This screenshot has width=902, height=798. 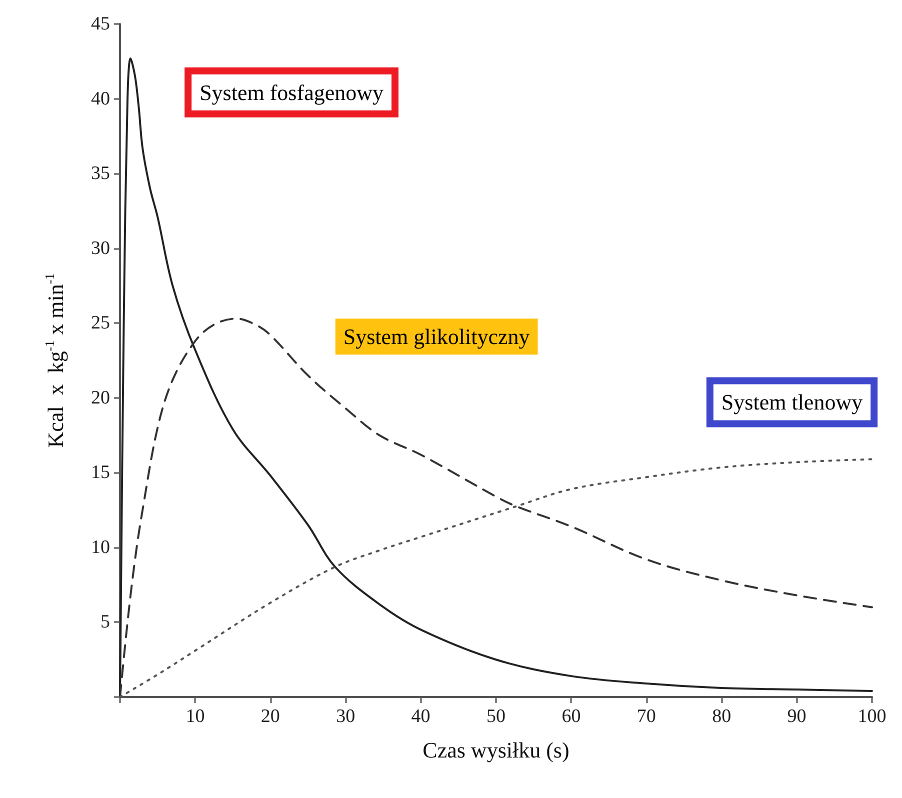 I want to click on text: System fosfagenowy, so click(x=292, y=92).